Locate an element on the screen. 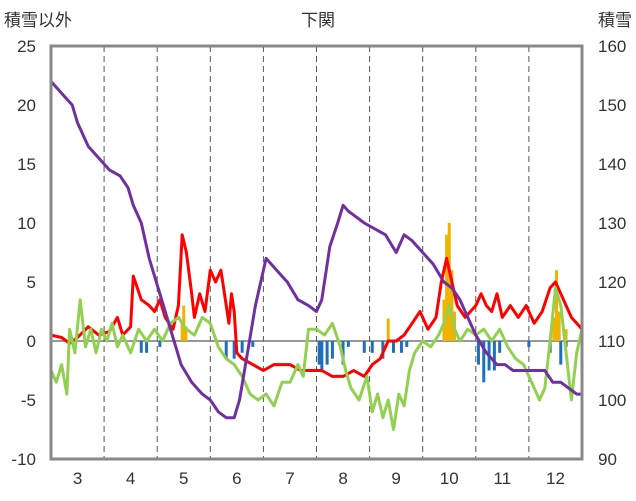 This screenshot has width=636, height=501. right-tick-label: 150 is located at coordinates (612, 105).